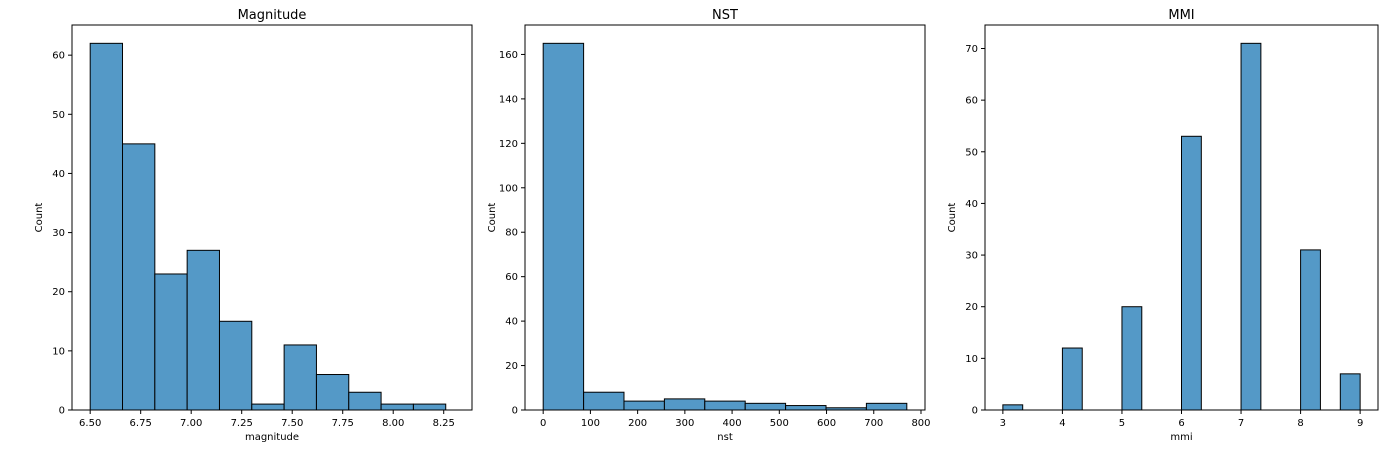 The image size is (1392, 460). I want to click on x-tick-label: 7.75, so click(343, 423).